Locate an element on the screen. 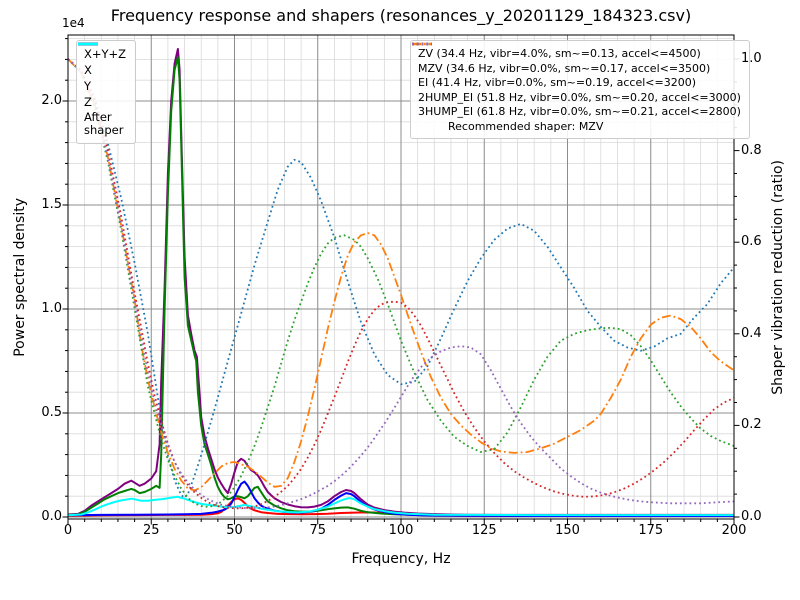 The width and height of the screenshot is (800, 600). legend-item-X+Y+Z: X+Y+Z is located at coordinates (102, 52).